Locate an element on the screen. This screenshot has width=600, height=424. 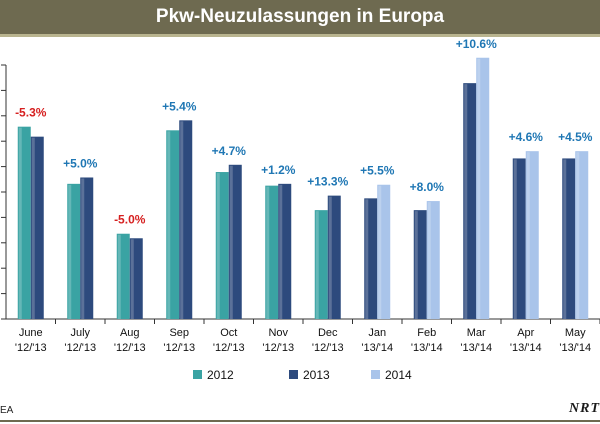
change-label: +5.4% is located at coordinates (179, 106).